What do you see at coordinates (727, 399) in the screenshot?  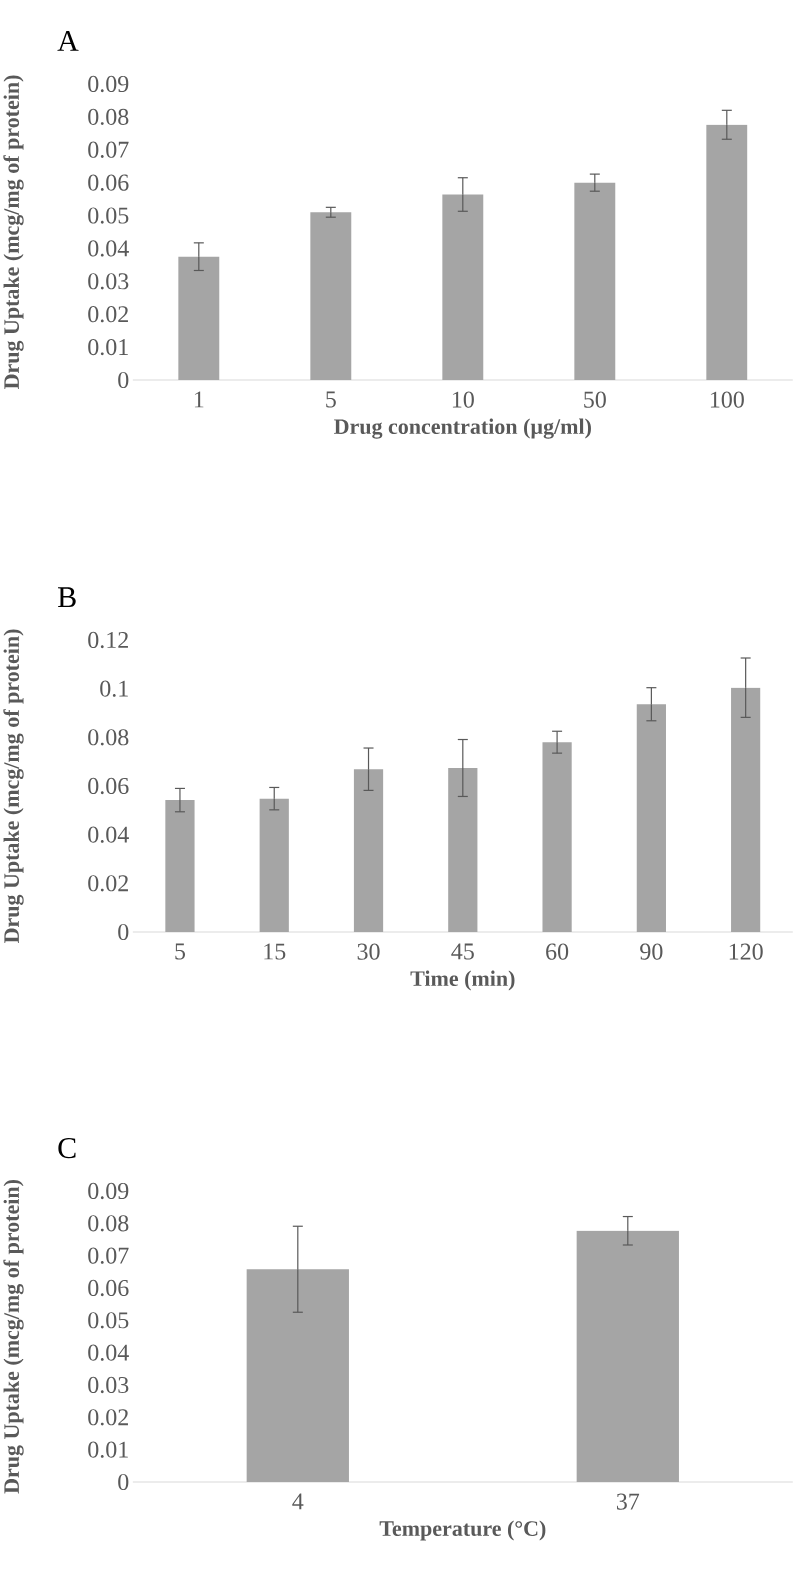 I see `x-tick-label: 100` at bounding box center [727, 399].